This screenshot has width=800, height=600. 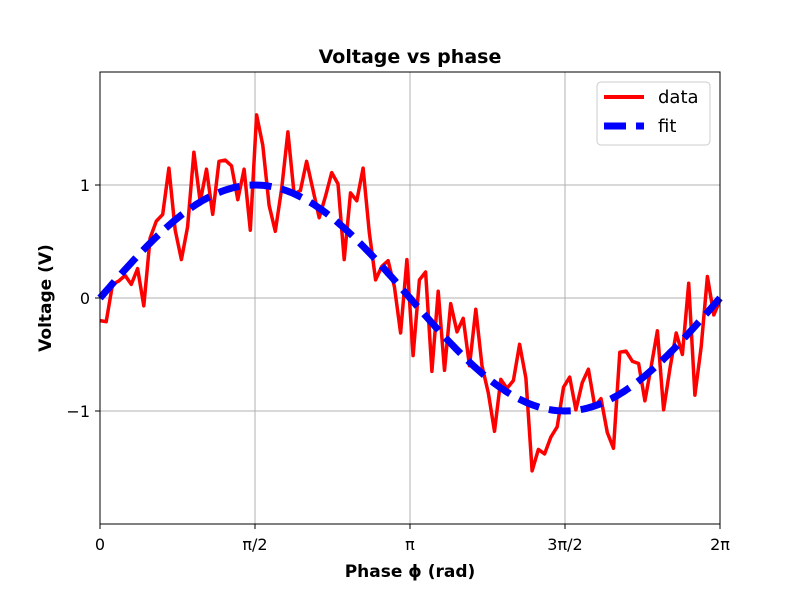 I want to click on y-tick-label: 1, so click(x=85, y=185).